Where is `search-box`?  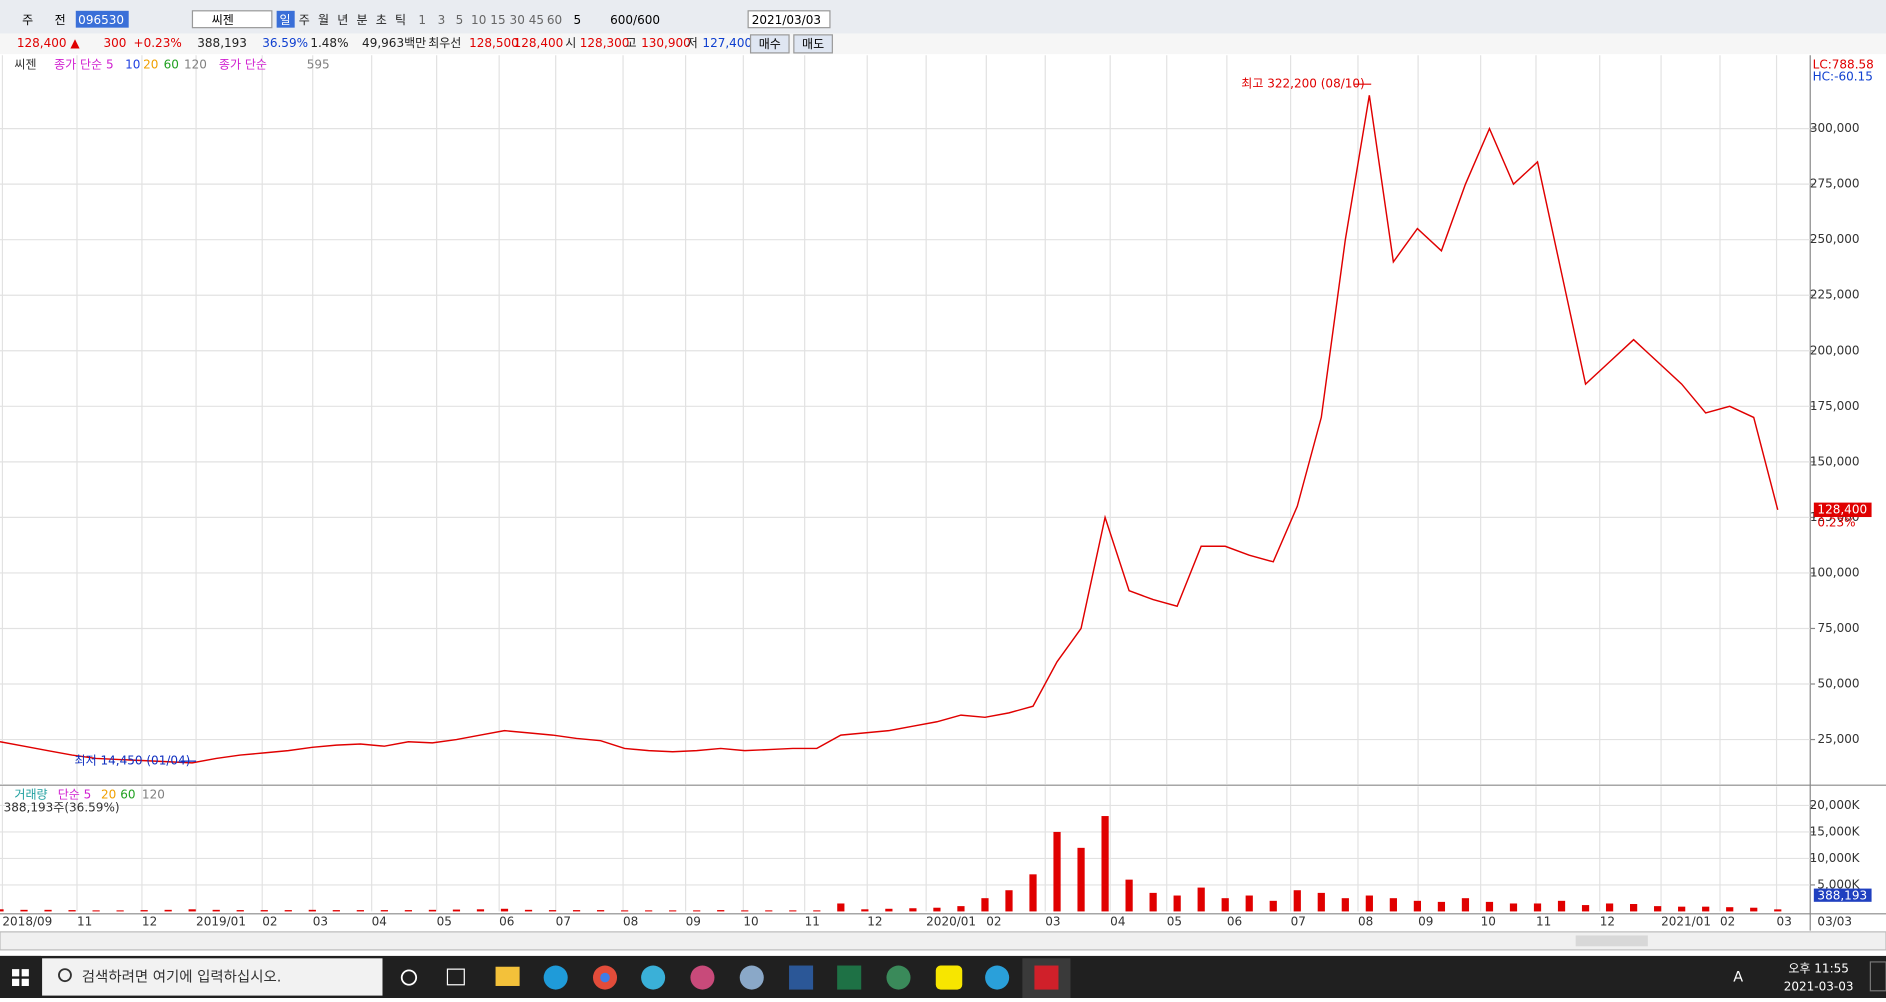 search-box is located at coordinates (212, 977).